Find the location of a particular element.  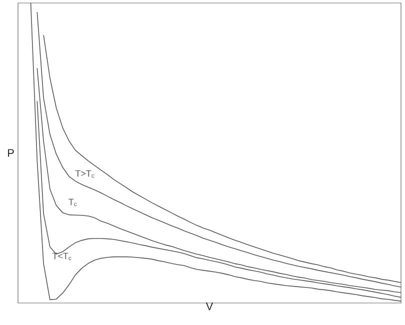

annotation: T$_{c}$ is located at coordinates (72, 202).